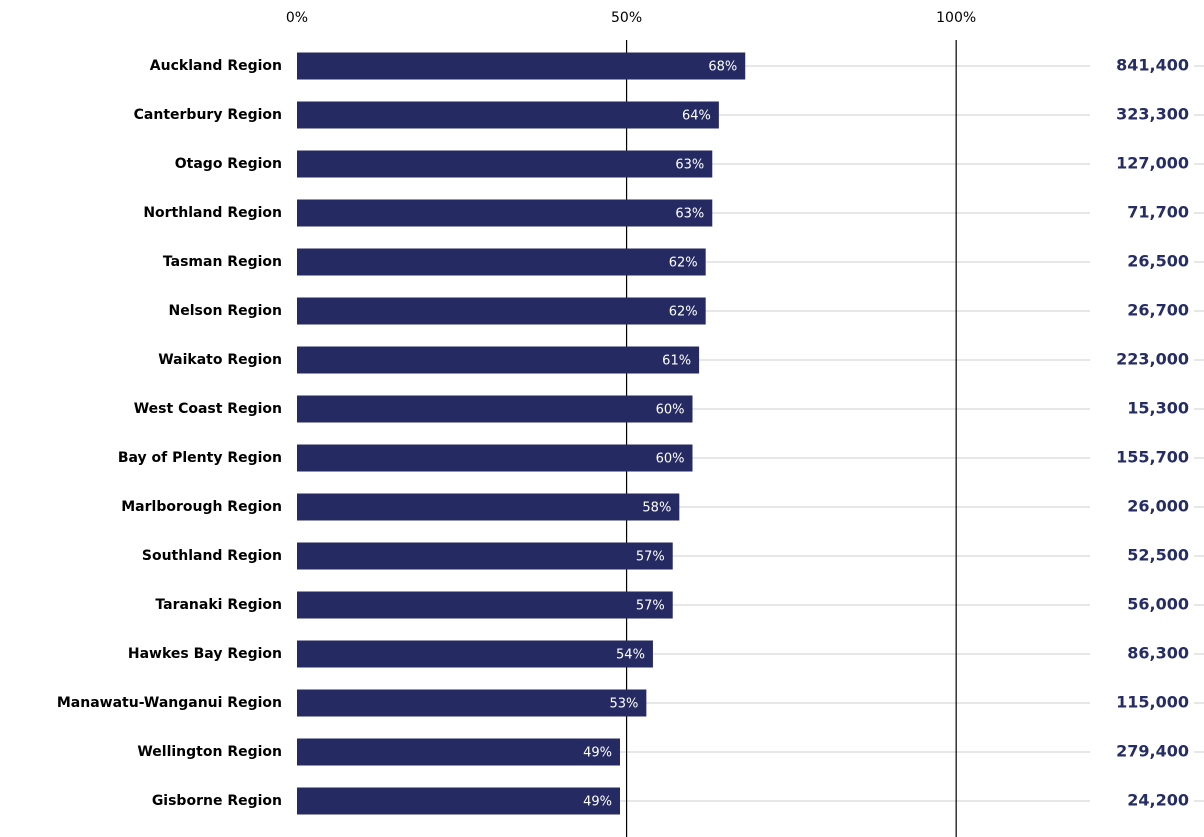 The height and width of the screenshot is (837, 1204). I want to click on x-tick-label: 50%, so click(626, 18).